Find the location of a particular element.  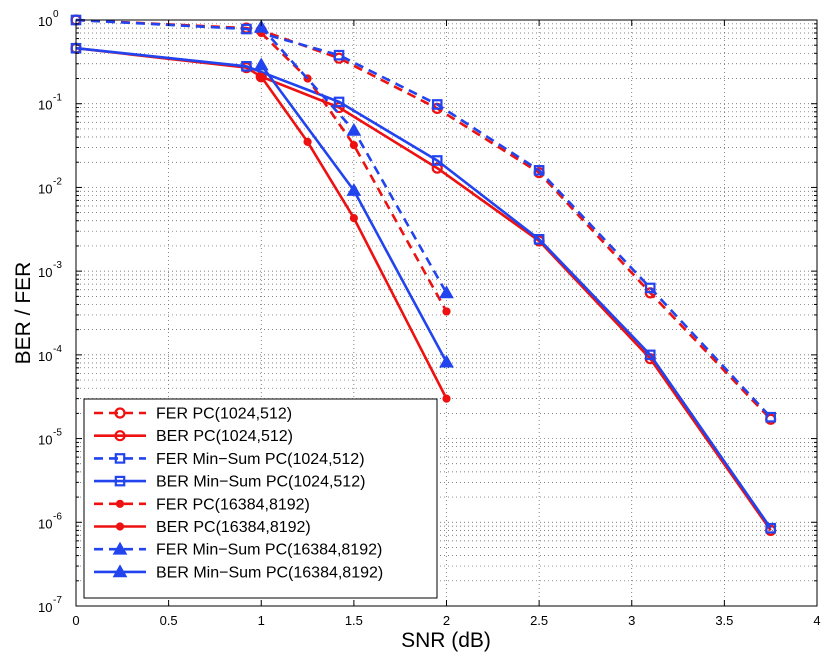

legend-box is located at coordinates (260, 498).